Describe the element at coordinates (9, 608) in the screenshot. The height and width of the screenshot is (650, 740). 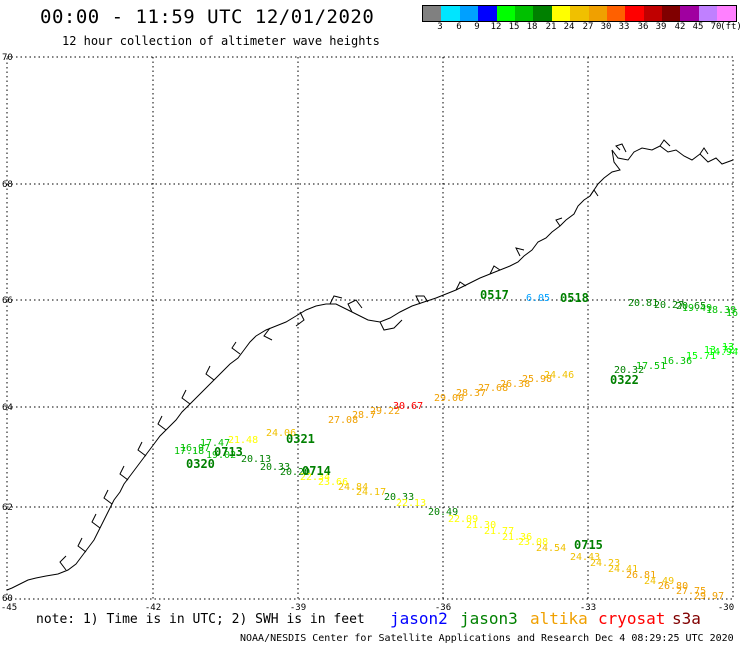
I see `lon-label-45: -45` at that location.